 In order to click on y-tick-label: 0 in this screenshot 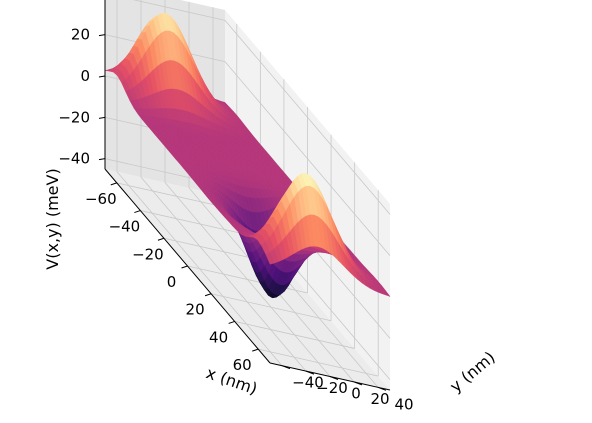, I will do `click(356, 394)`.